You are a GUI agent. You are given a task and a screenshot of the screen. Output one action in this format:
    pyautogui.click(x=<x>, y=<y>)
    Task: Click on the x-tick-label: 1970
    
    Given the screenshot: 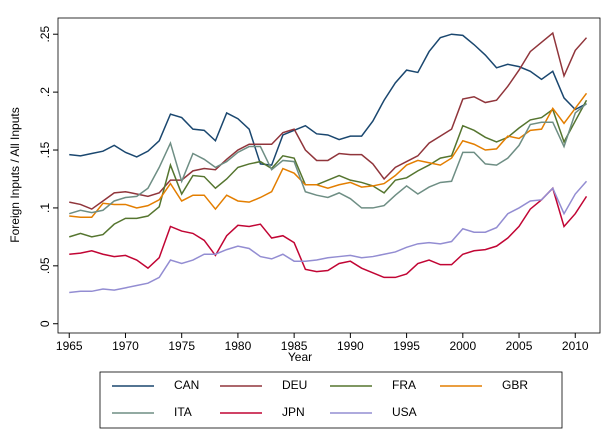 What is the action you would take?
    pyautogui.click(x=125, y=346)
    